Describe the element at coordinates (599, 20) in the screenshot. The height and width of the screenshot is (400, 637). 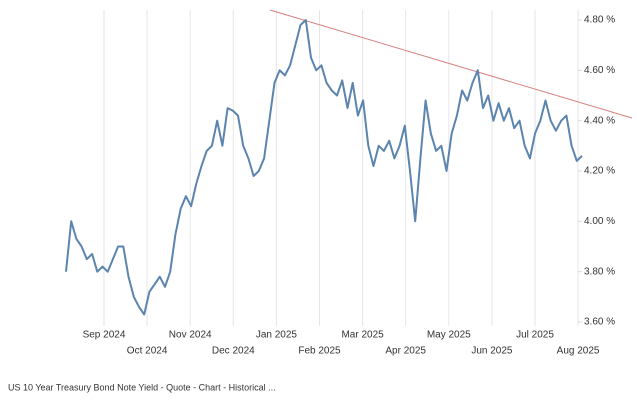
I see `y-tick-label: 4.80 %` at that location.